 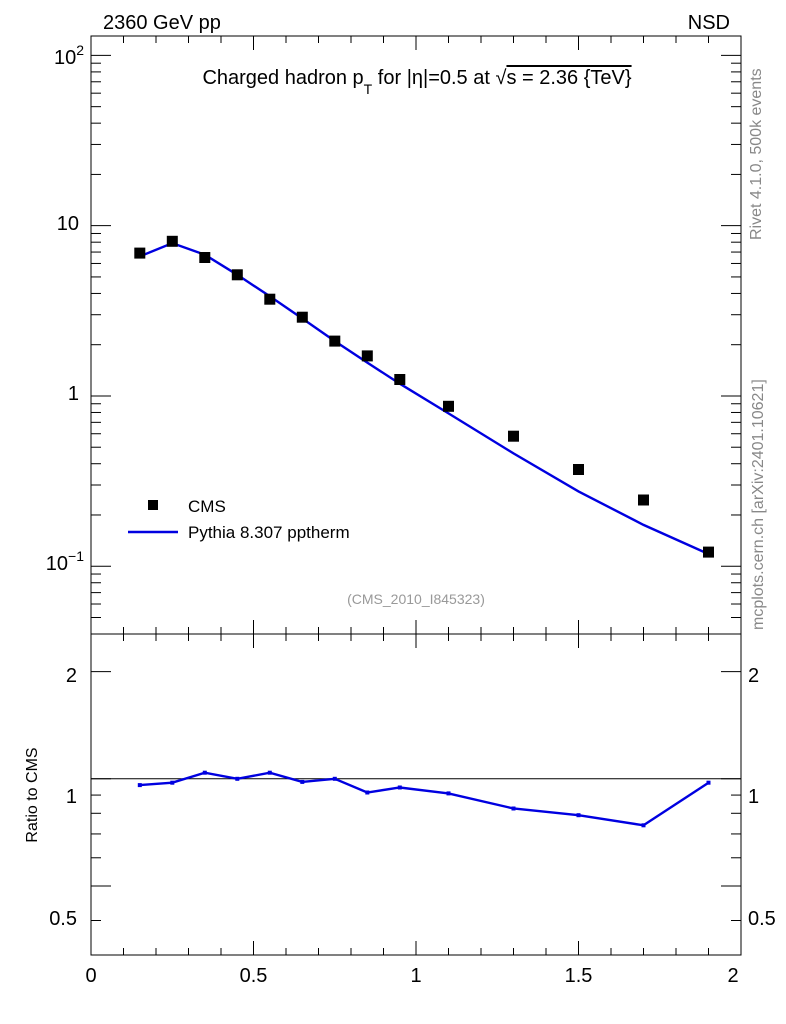 What do you see at coordinates (568, 78) in the screenshot?
I see `title-part-c: s = 2.36 {TeV}` at bounding box center [568, 78].